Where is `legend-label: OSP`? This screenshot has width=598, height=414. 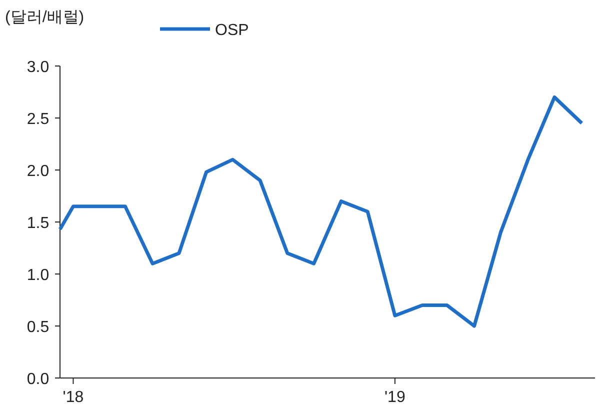
legend-label: OSP is located at coordinates (232, 30).